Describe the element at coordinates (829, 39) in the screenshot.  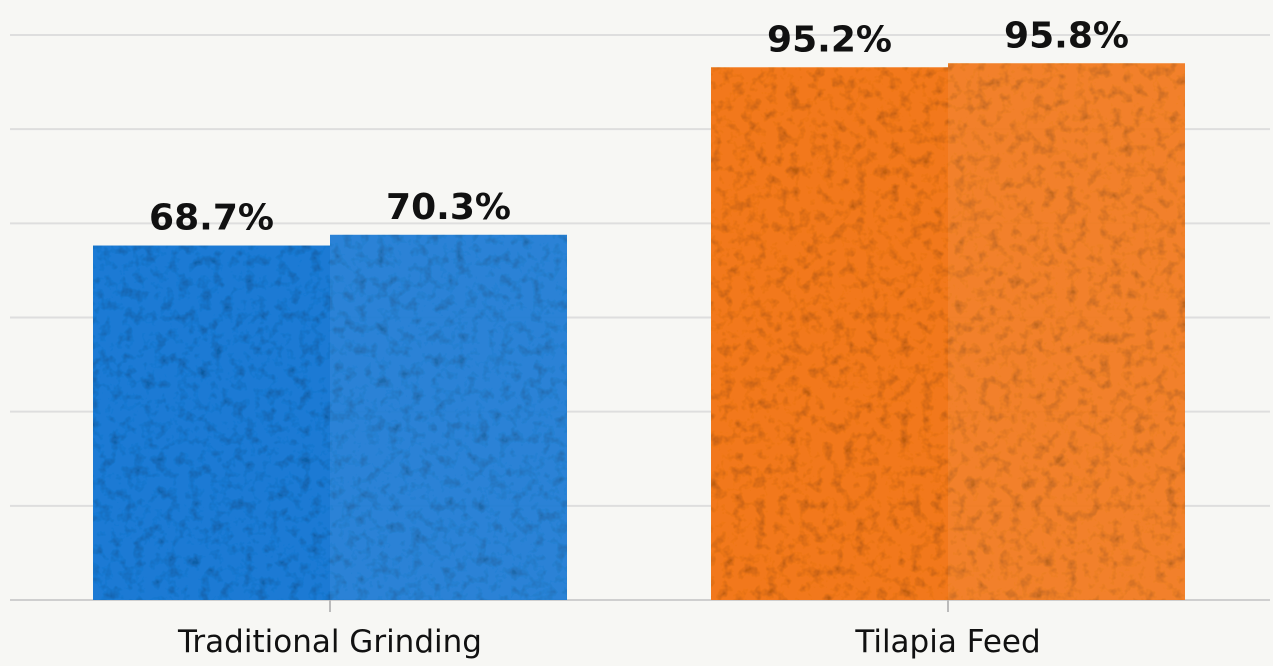
I see `data-label: 95.2%` at that location.